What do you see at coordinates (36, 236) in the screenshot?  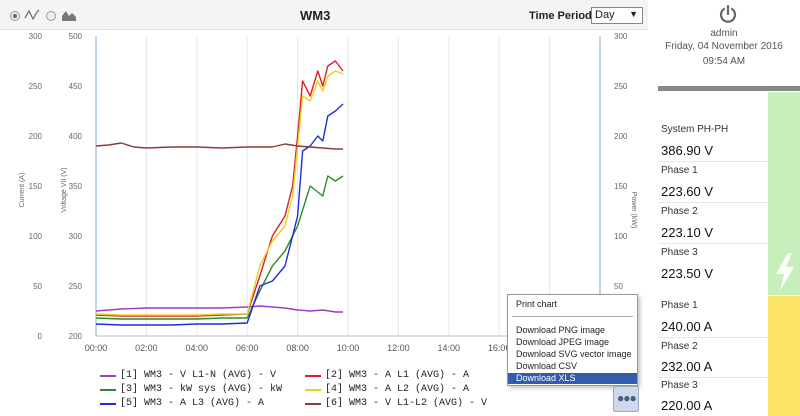 I see `current-tick-label: 100` at bounding box center [36, 236].